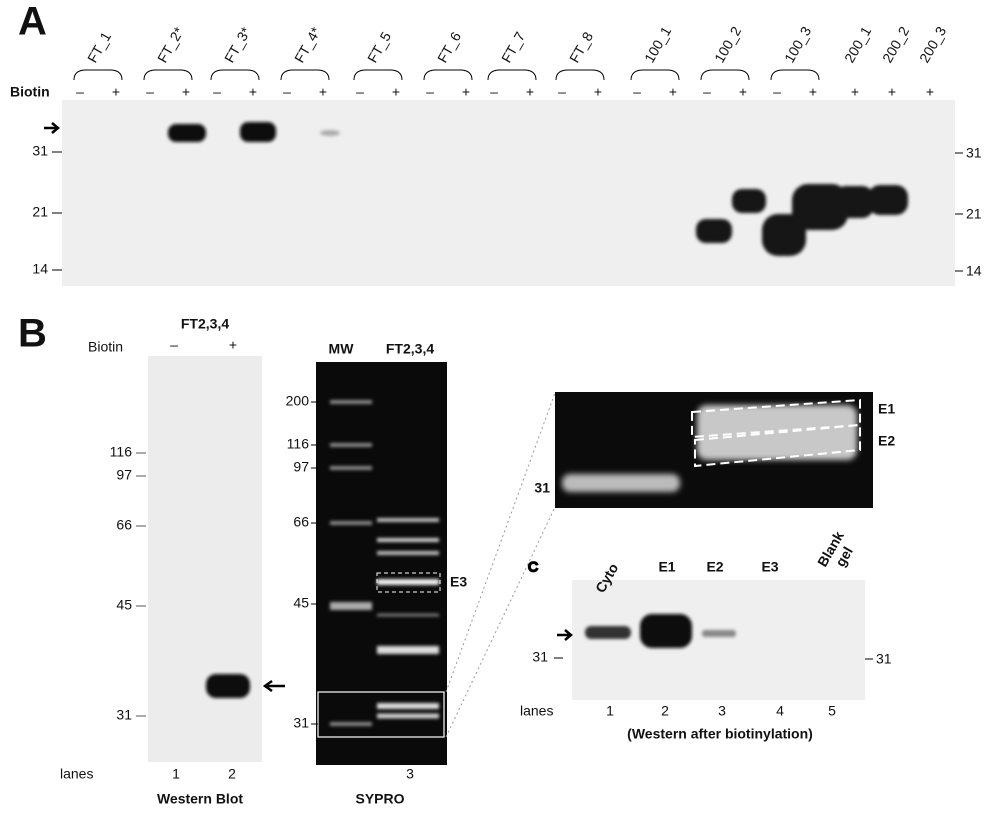 The height and width of the screenshot is (823, 1000). I want to click on caption: SYPRO, so click(379, 799).